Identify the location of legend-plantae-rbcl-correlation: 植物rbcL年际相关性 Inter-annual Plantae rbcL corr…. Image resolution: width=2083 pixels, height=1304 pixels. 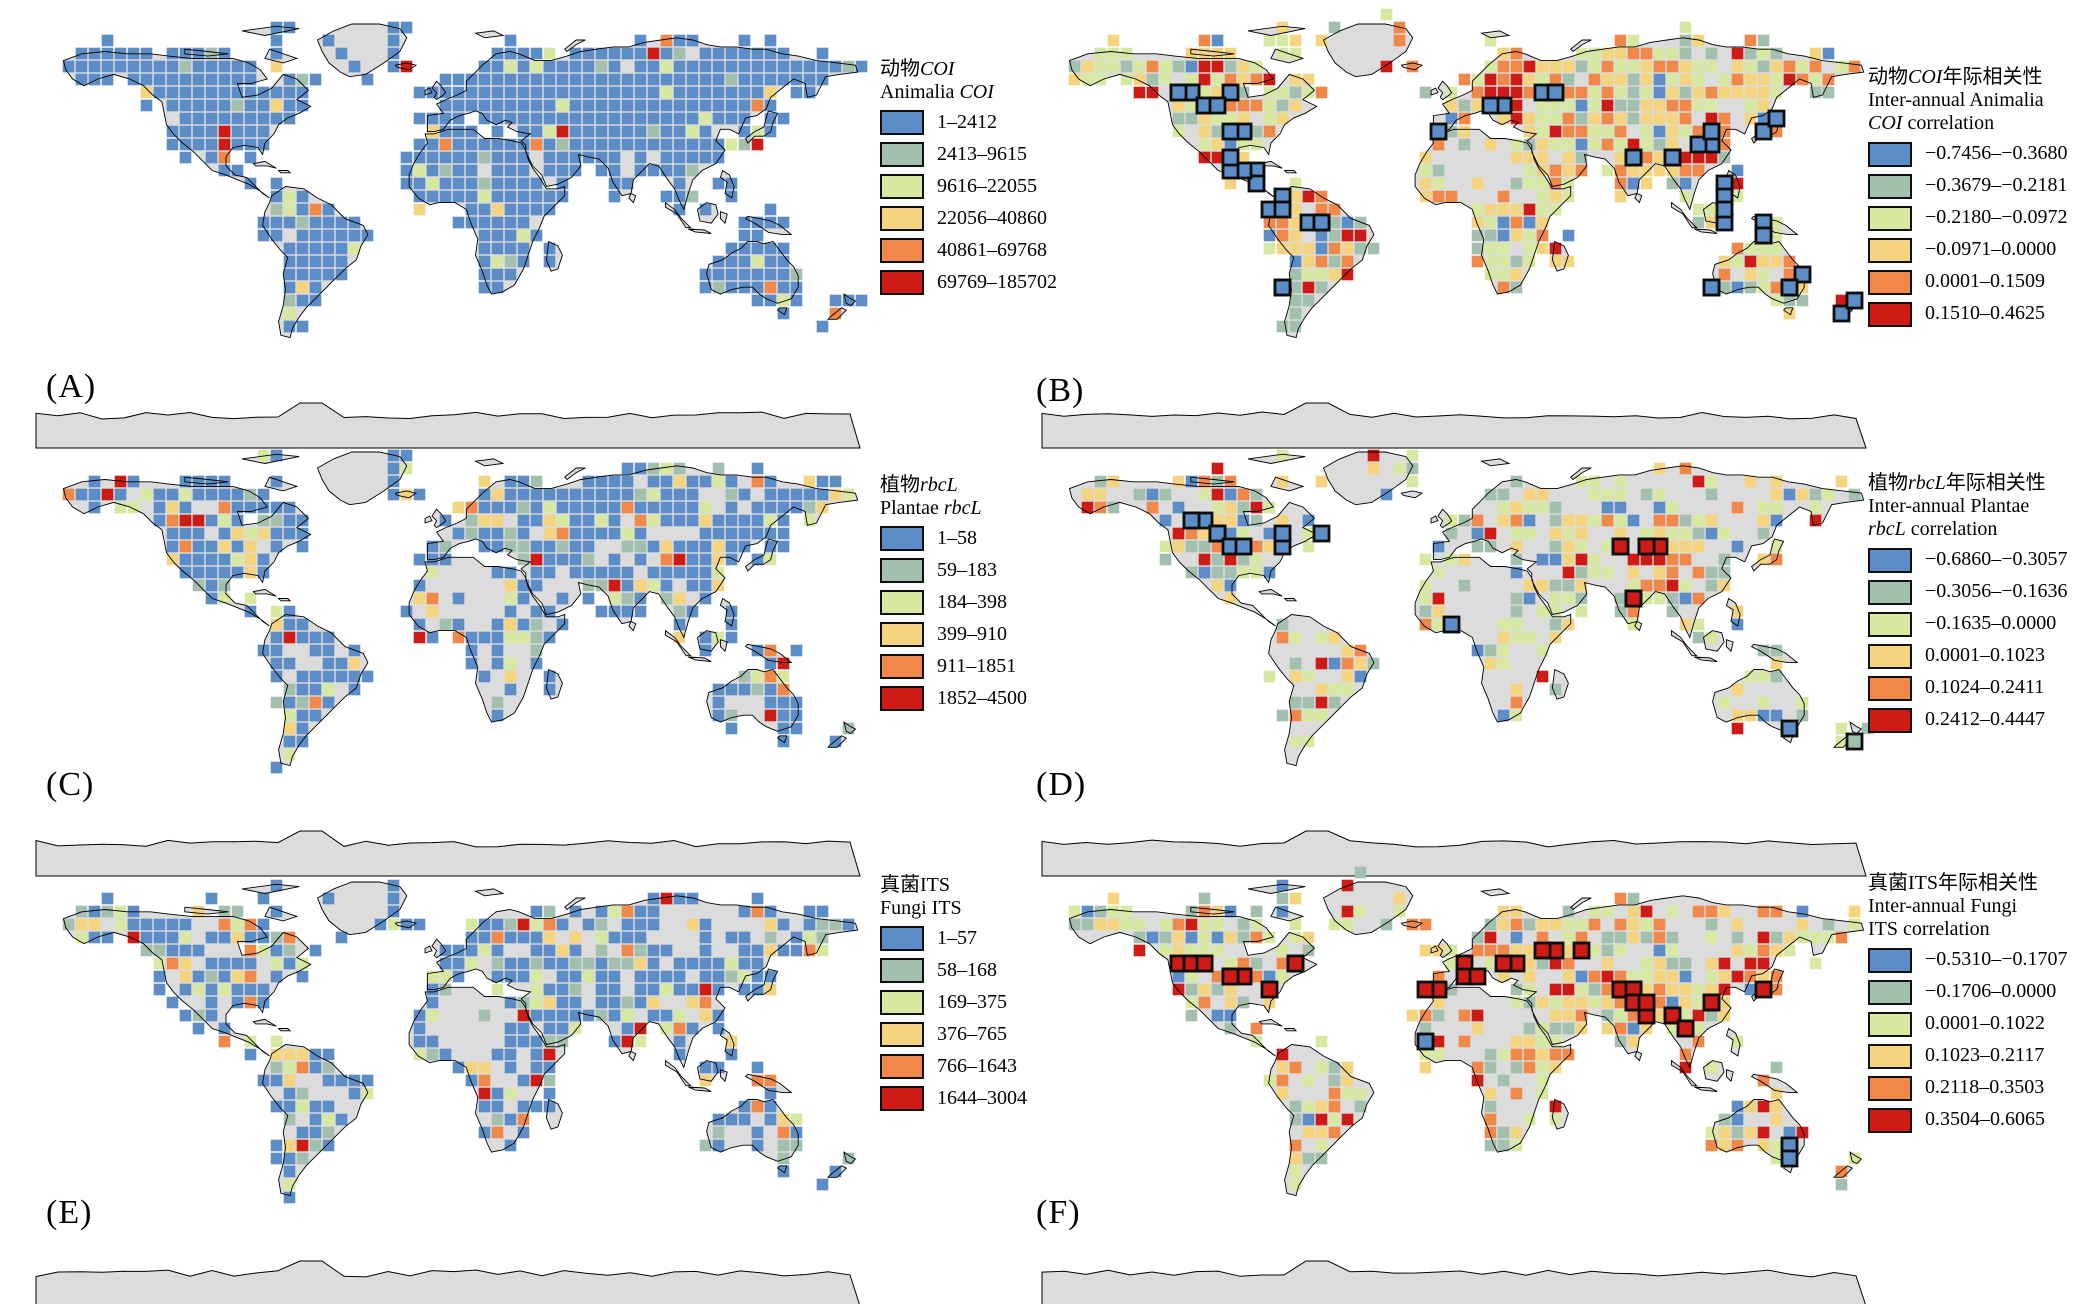
(1968, 606).